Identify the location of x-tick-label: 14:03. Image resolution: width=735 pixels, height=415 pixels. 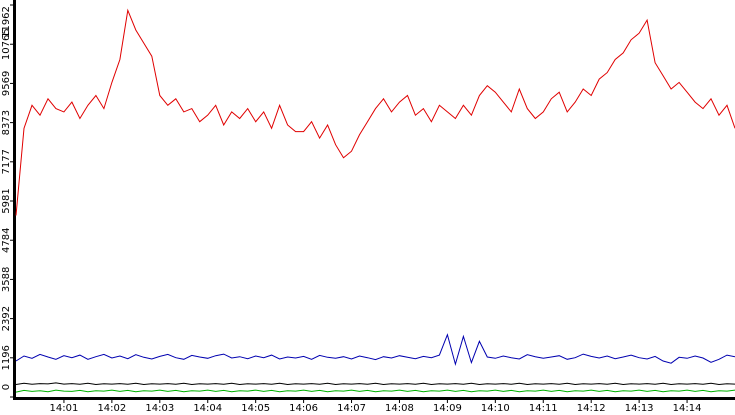
(159, 408).